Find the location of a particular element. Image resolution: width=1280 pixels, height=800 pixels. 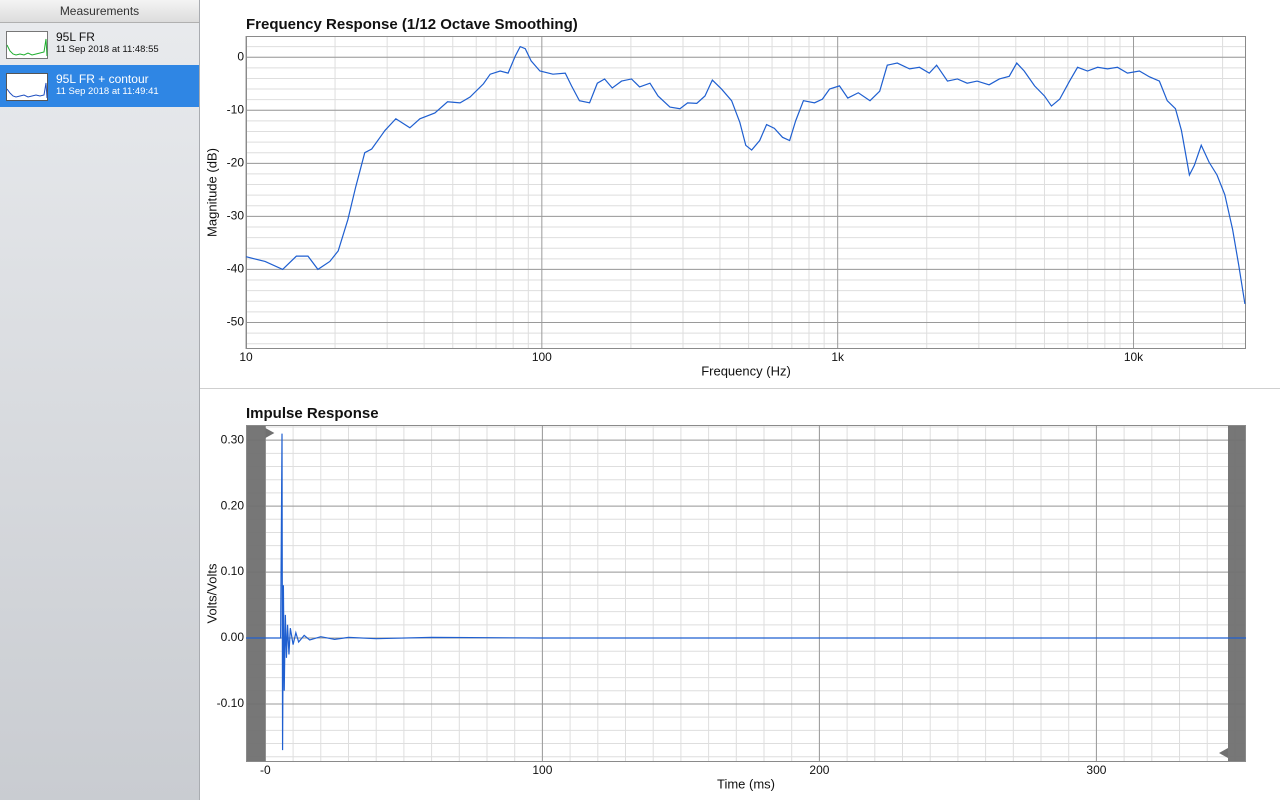

window-left is located at coordinates (256, 593).